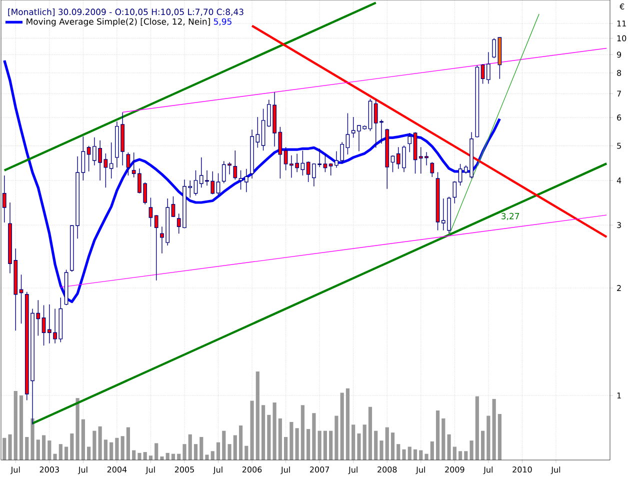 Image resolution: width=640 pixels, height=480 pixels. Describe the element at coordinates (223, 22) in the screenshot. I see `annotation: 5,95` at that location.